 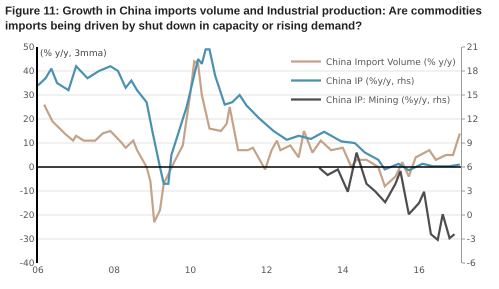 I want to click on y-tick-label: 30, so click(x=28, y=96).